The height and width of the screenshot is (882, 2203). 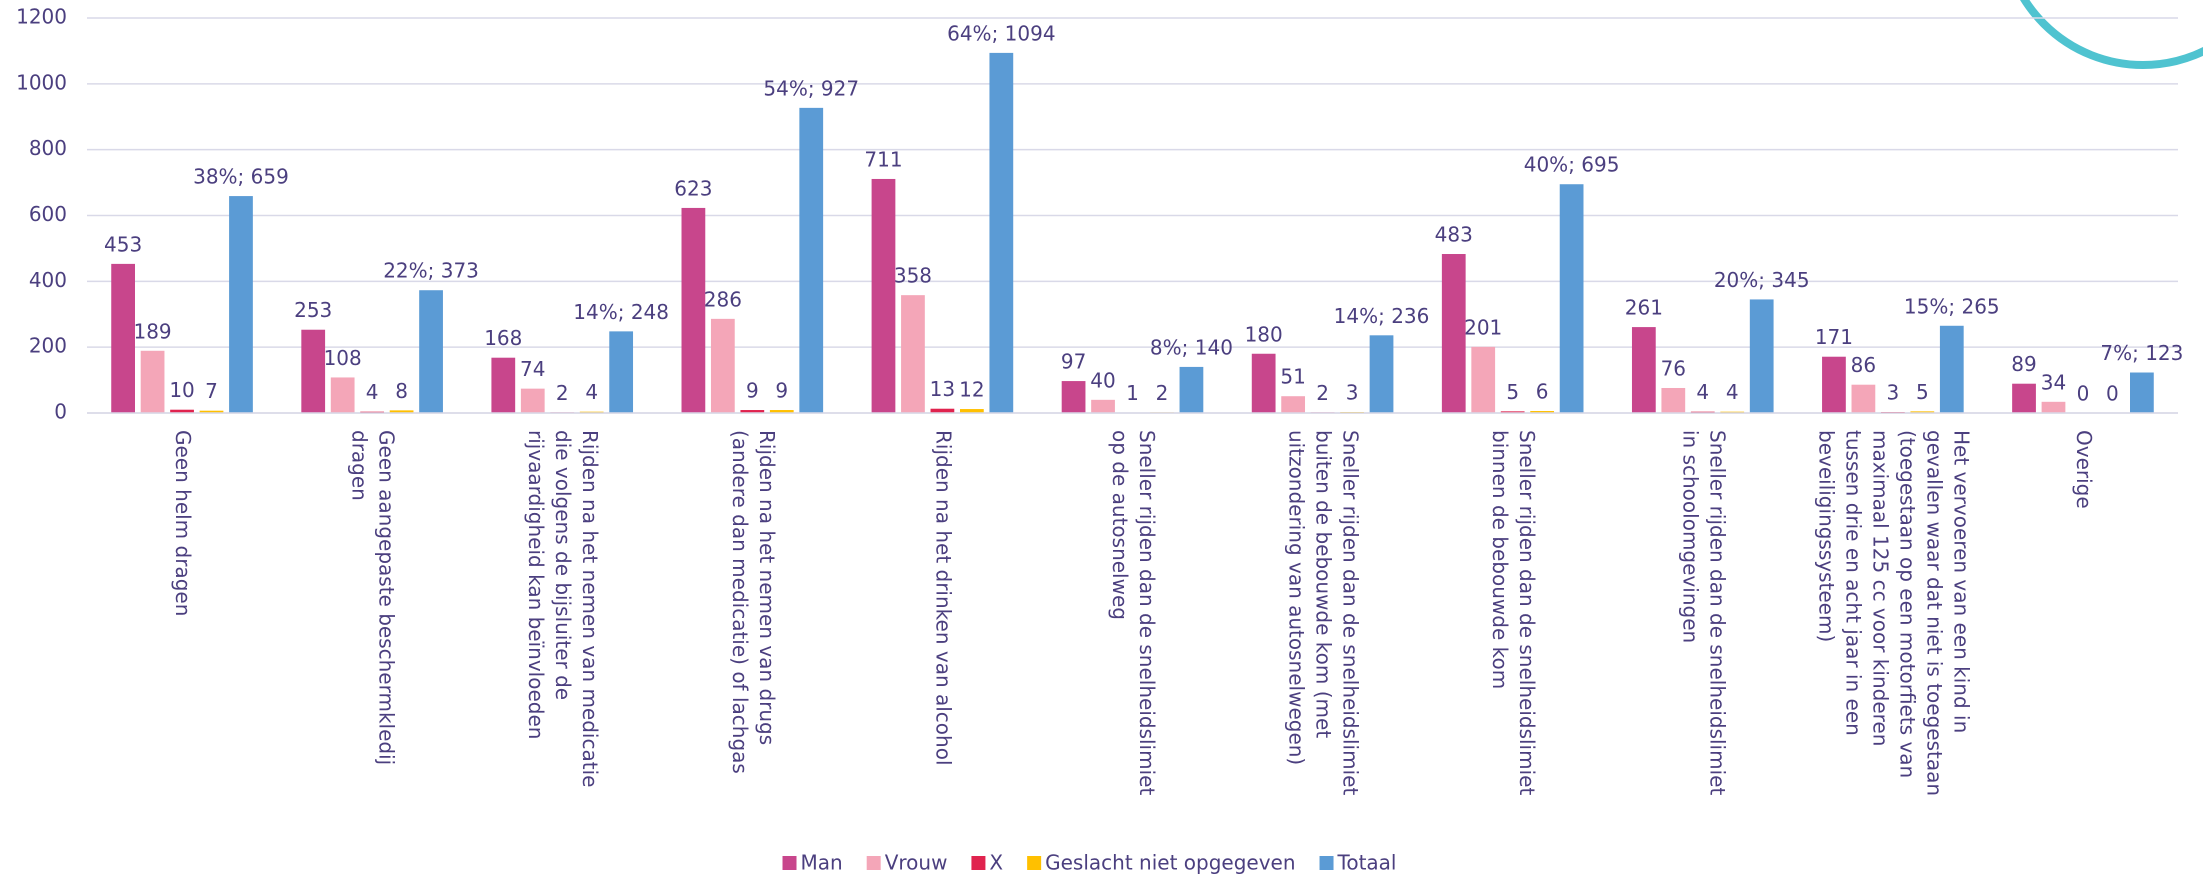 I want to click on data-label: 15%; 265, so click(x=1952, y=306).